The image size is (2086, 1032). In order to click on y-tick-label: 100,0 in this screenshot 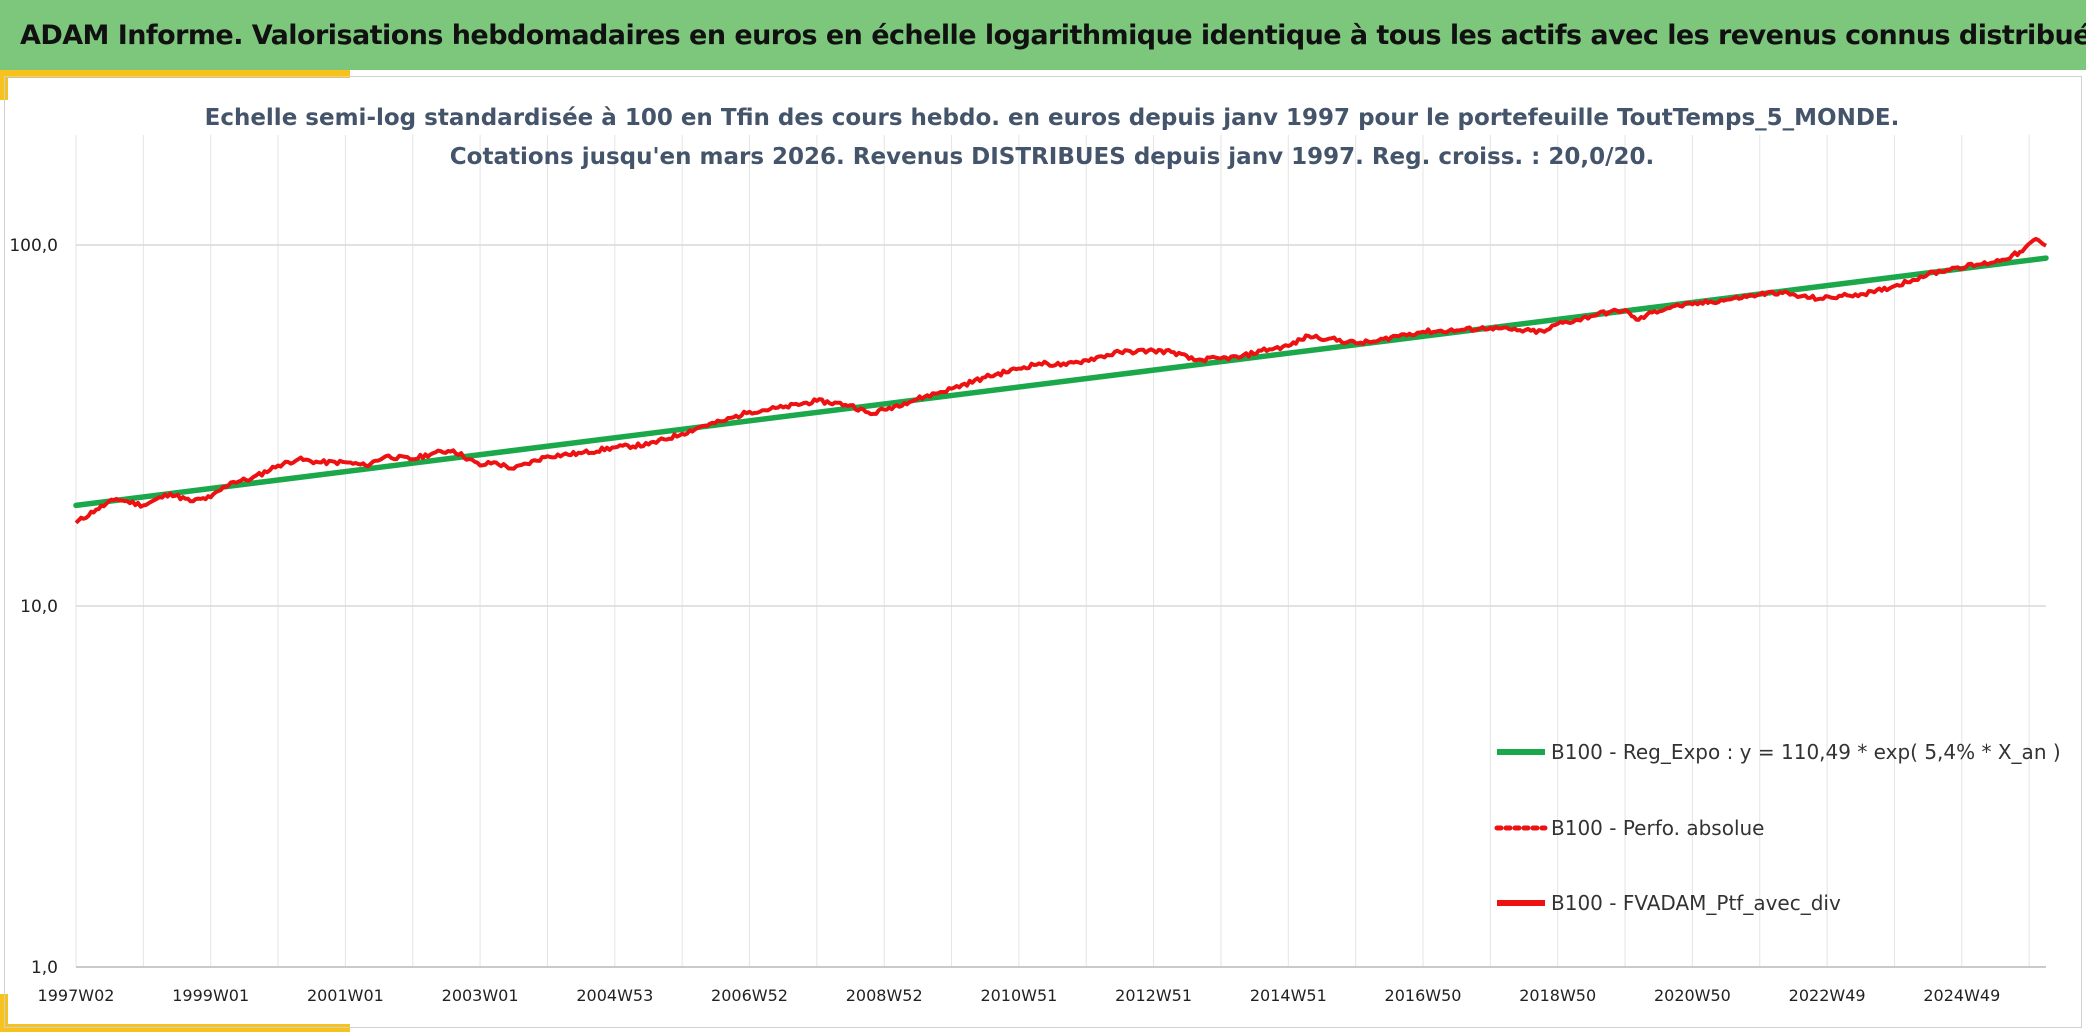, I will do `click(33, 246)`.